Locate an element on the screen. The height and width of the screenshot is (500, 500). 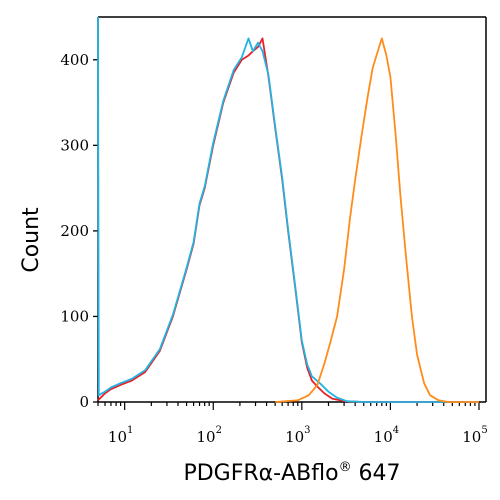
y-axis-ticks: 0 100 200 300 400 is located at coordinates (79, 231).